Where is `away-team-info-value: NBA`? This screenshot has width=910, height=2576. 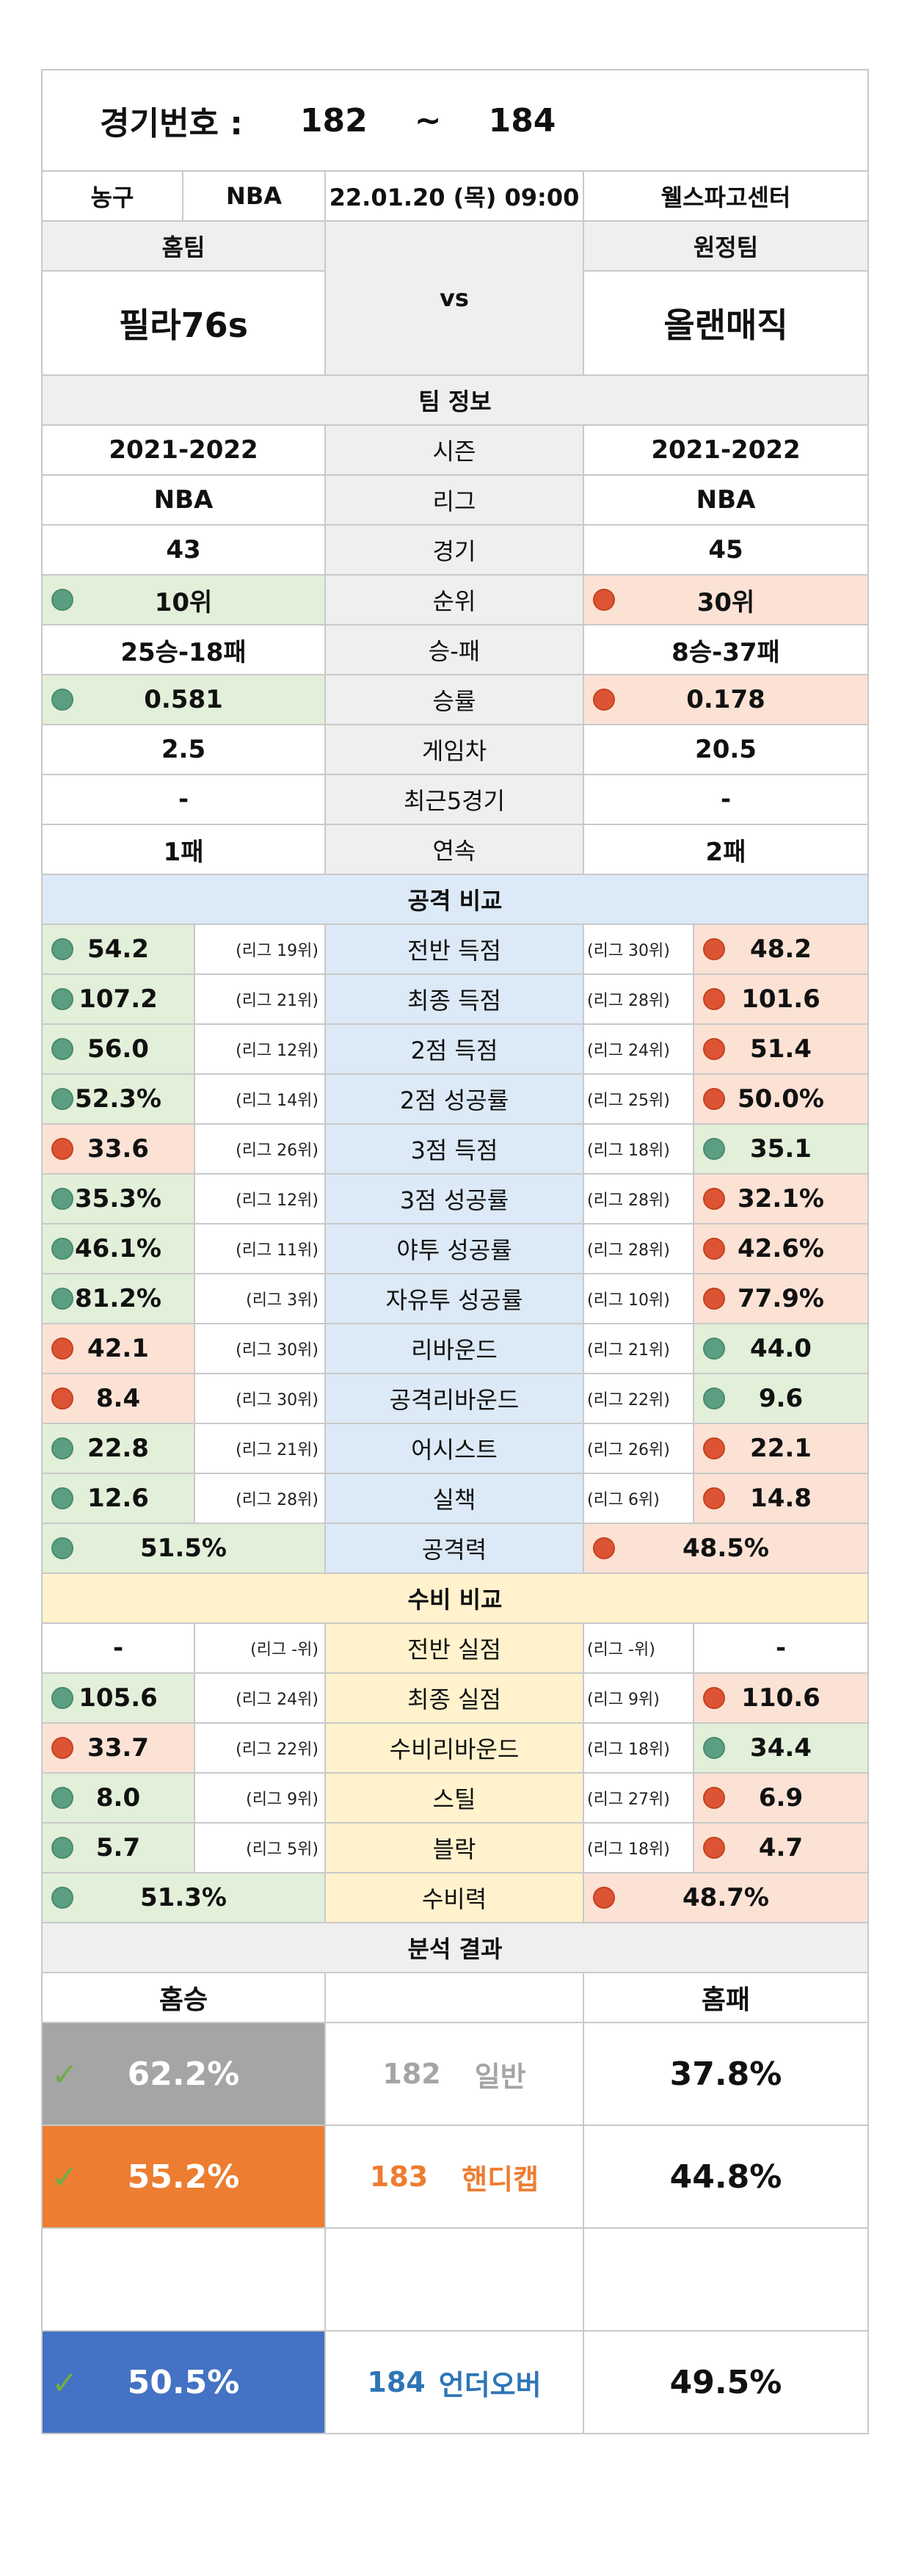 away-team-info-value: NBA is located at coordinates (727, 500).